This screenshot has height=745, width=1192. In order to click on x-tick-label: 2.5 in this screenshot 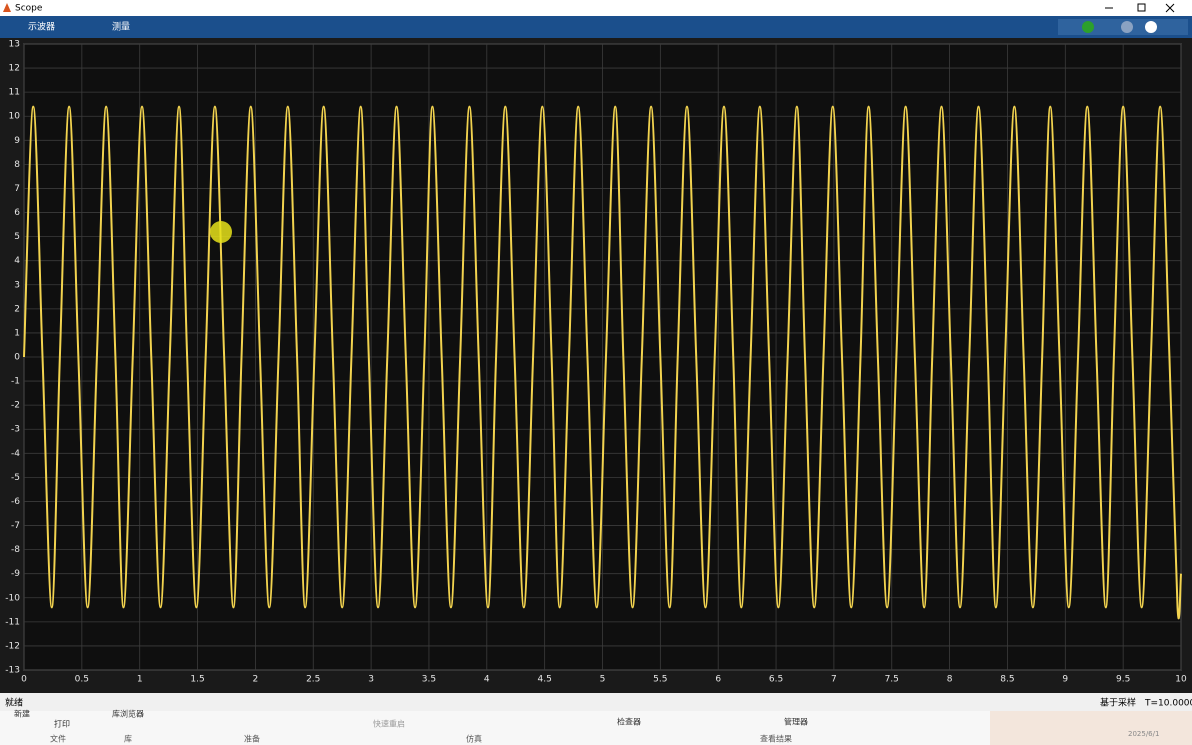, I will do `click(313, 680)`.